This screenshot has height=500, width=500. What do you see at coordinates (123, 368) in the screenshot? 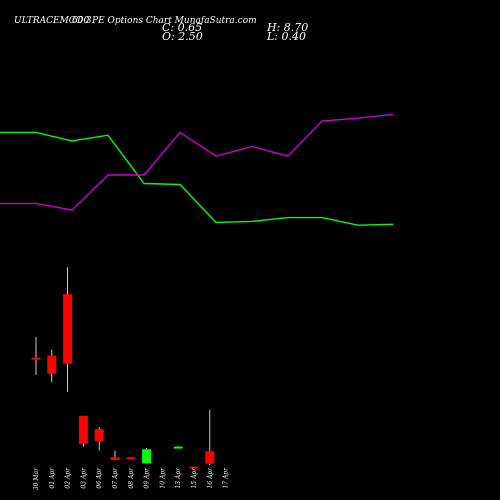
I see `candles` at bounding box center [123, 368].